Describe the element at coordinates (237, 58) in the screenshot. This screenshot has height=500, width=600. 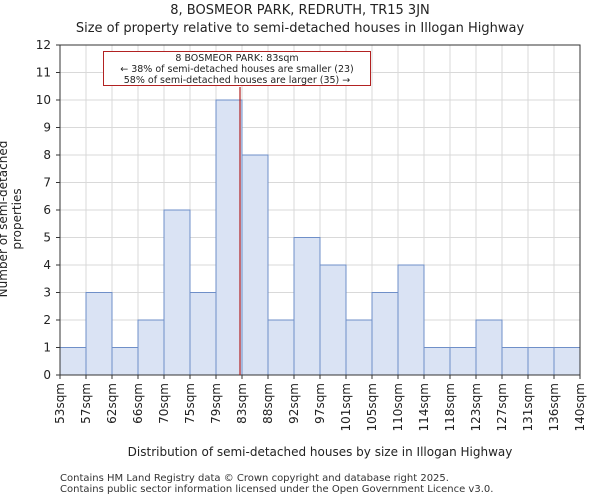
I see `annotation-line-1: 8 BOSMEOR PARK: 83sqm` at that location.